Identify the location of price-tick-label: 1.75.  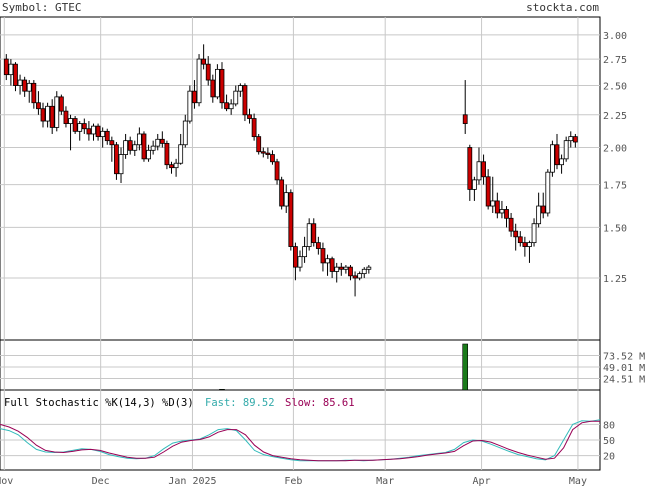
(615, 186).